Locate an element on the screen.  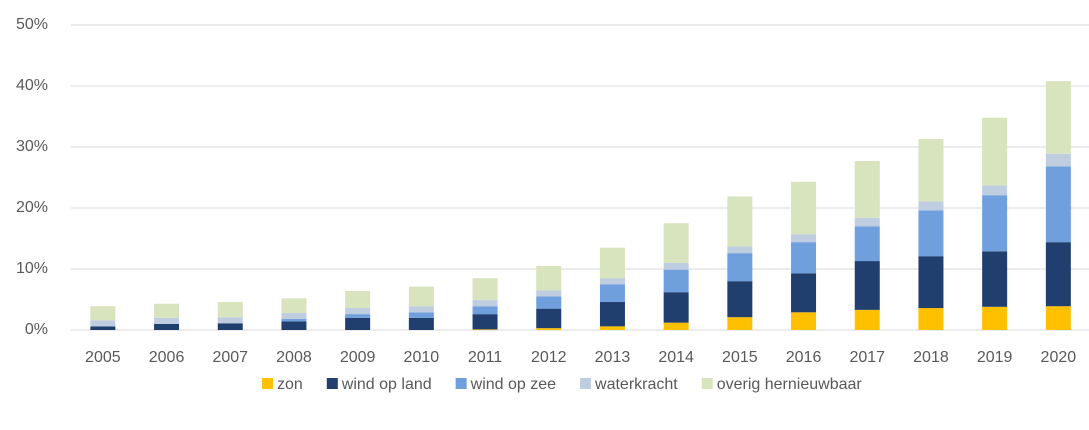
x-tick-label: 2018 is located at coordinates (931, 357).